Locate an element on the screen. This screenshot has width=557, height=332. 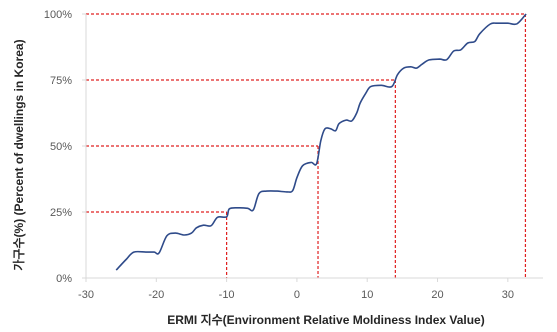
x-tick-label: -30 is located at coordinates (86, 295).